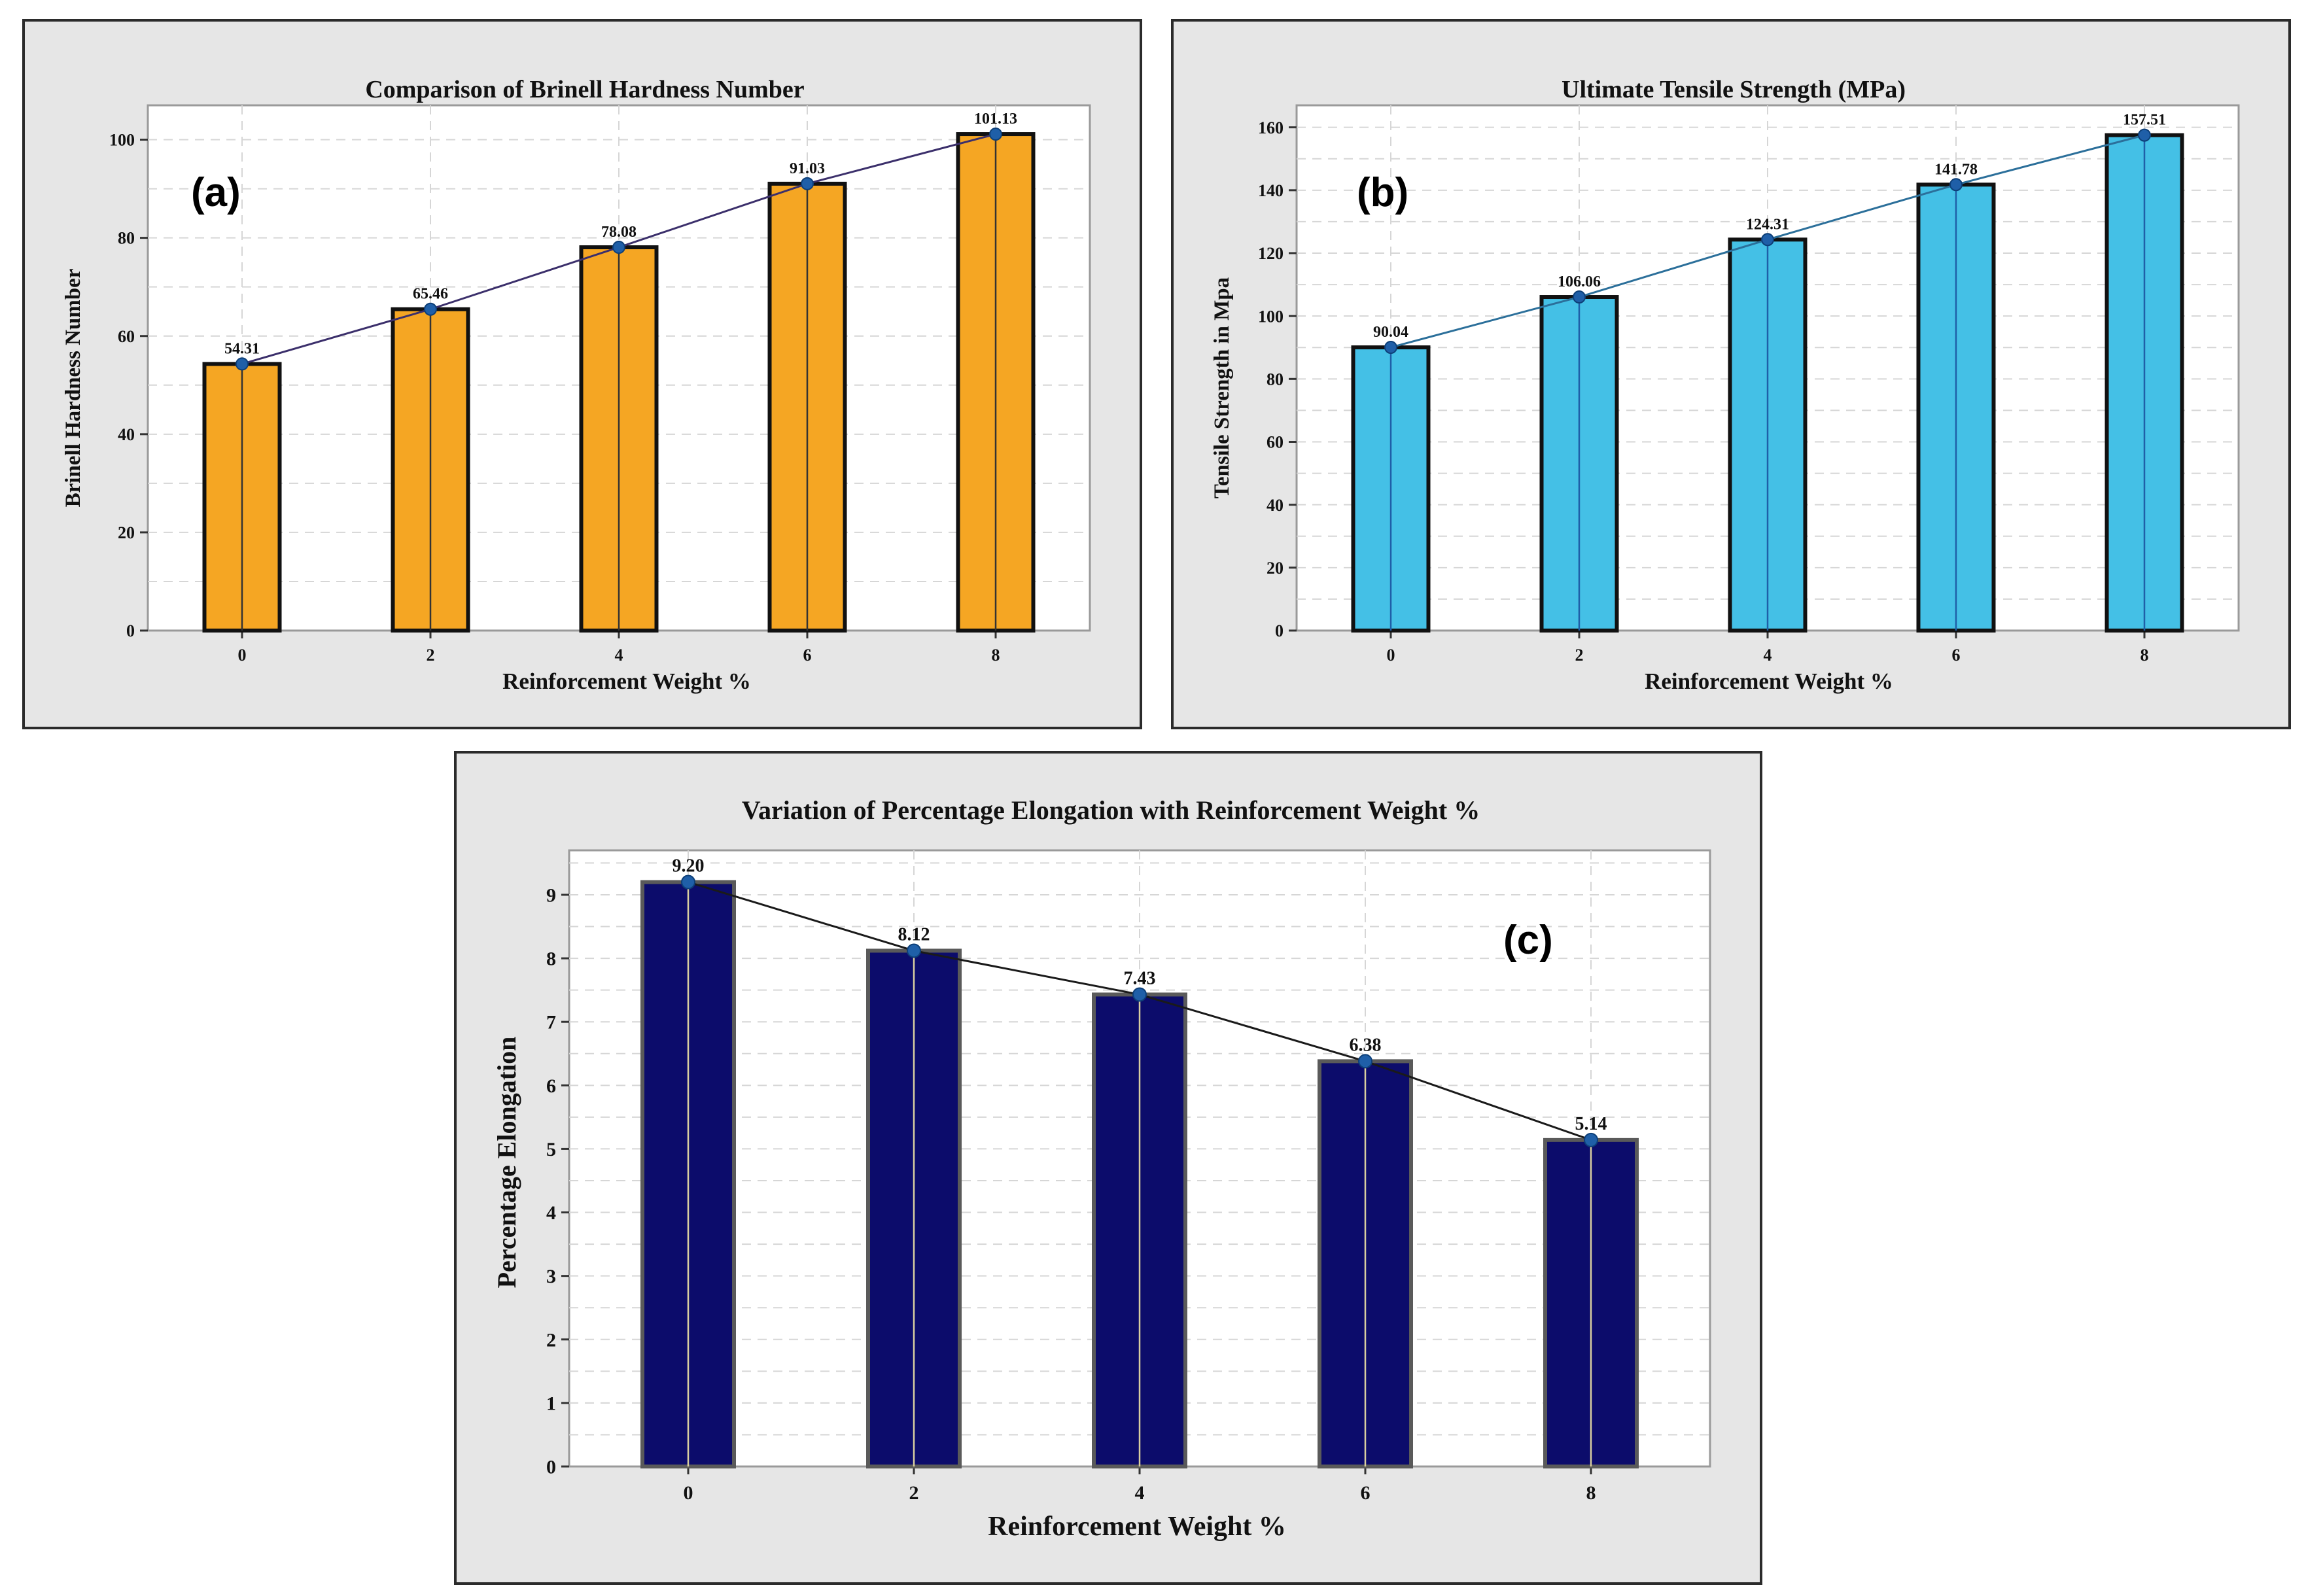  Describe the element at coordinates (216, 192) in the screenshot. I see `panel-tag: (a)` at that location.